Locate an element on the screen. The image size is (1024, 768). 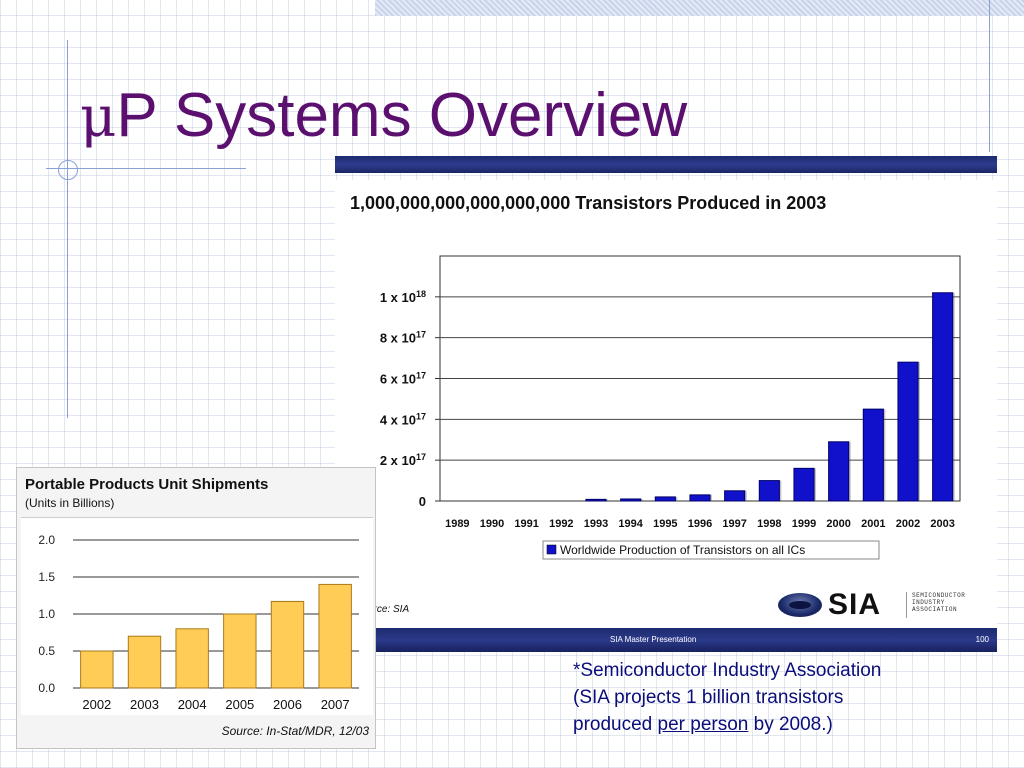
left-horizontal-rule is located at coordinates (146, 168).